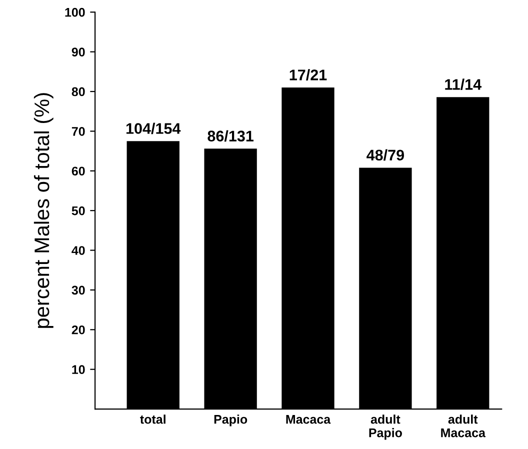 The width and height of the screenshot is (528, 449). Describe the element at coordinates (231, 136) in the screenshot. I see `data-label: 86/131` at that location.